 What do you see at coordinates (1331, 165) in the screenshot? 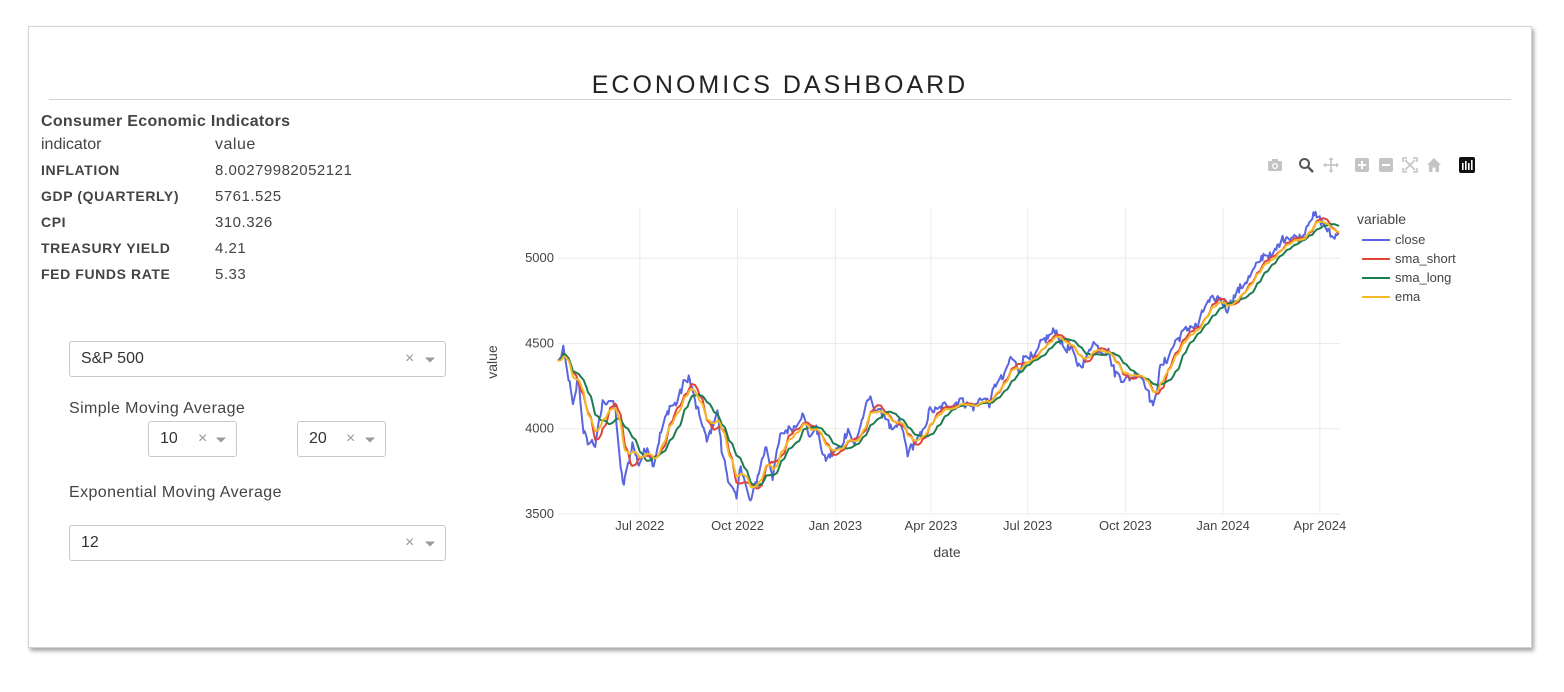
I see `pan-icon` at bounding box center [1331, 165].